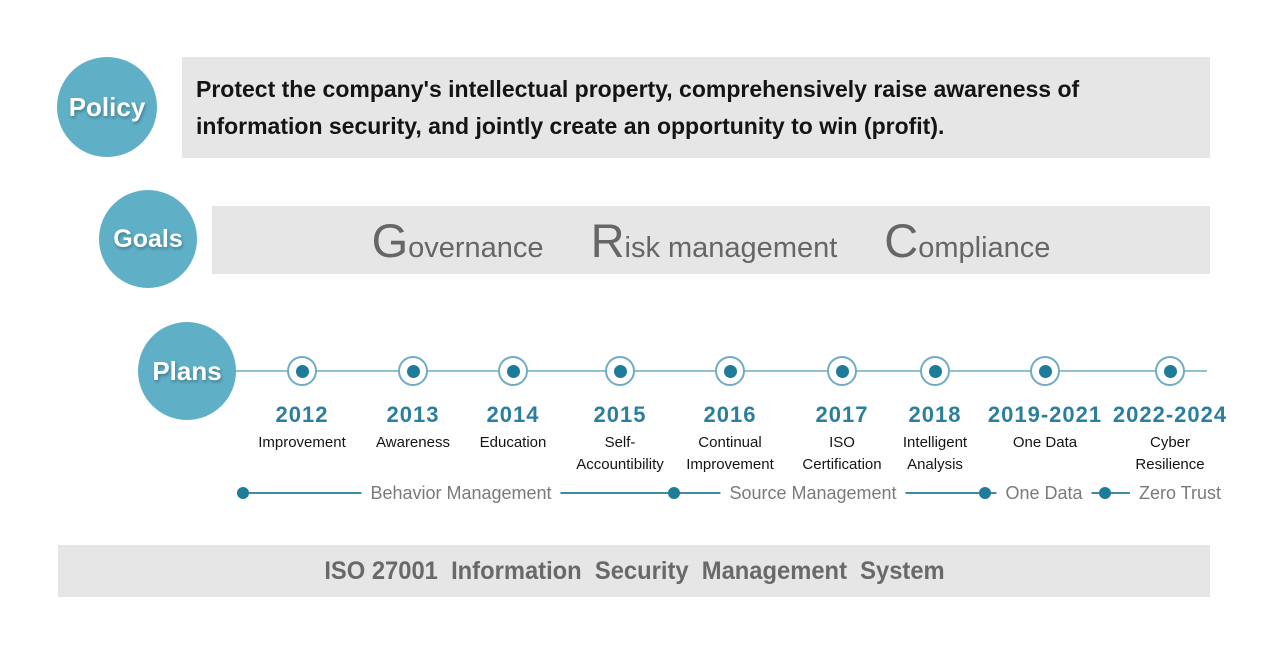 The image size is (1272, 669). Describe the element at coordinates (513, 442) in the screenshot. I see `milestone-label: Education` at that location.